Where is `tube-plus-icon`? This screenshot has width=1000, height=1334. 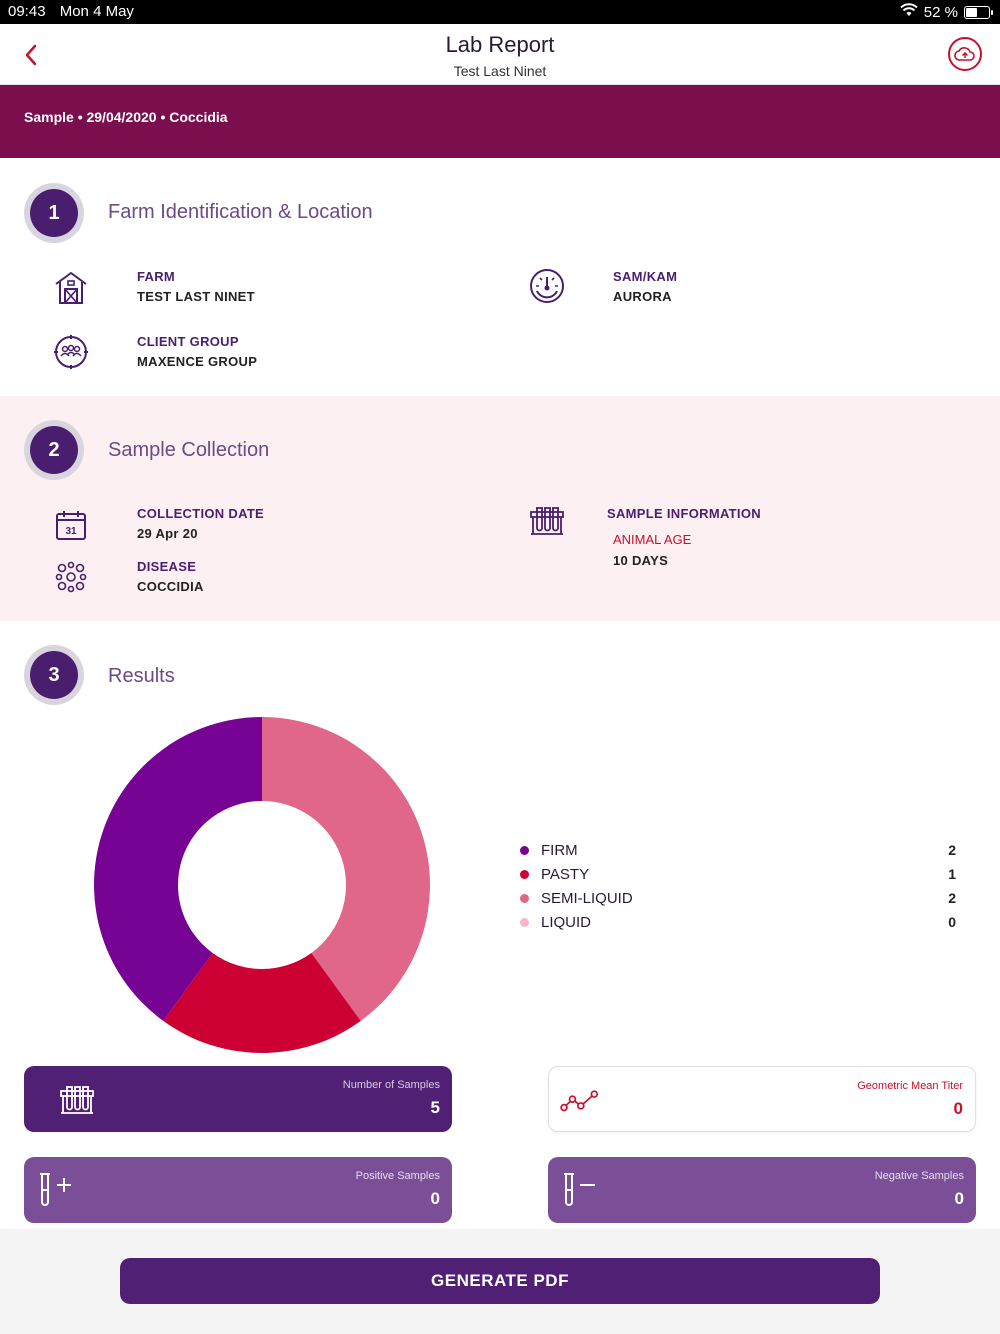 tube-plus-icon is located at coordinates (55, 1190).